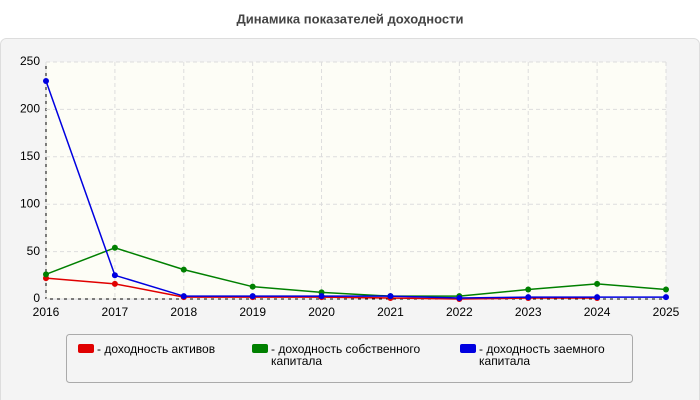 This screenshot has height=400, width=700. What do you see at coordinates (390, 312) in the screenshot?
I see `x-tick-label: 2021` at bounding box center [390, 312].